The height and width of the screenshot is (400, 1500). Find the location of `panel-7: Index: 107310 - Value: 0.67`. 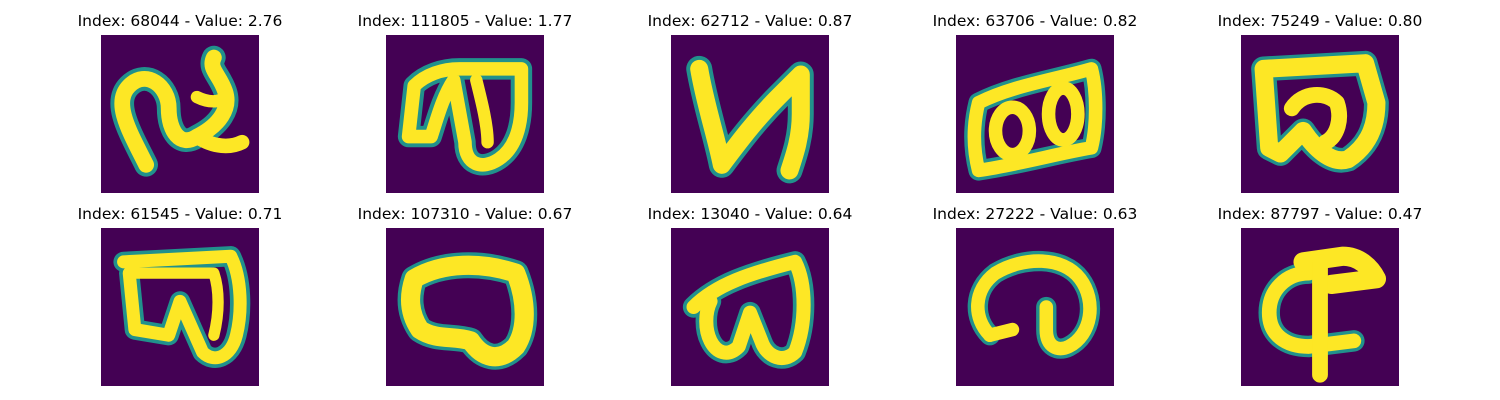

panel-7: Index: 107310 - Value: 0.67 is located at coordinates (465, 294).